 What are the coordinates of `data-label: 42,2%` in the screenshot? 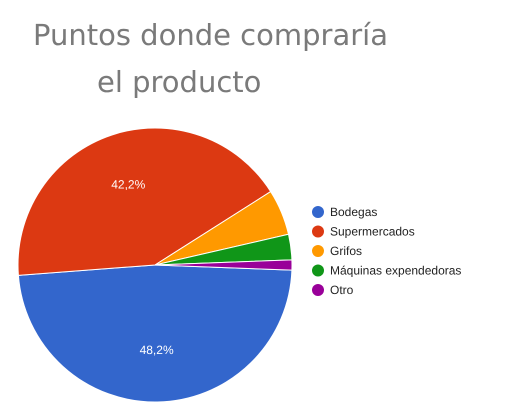 It's located at (128, 185).